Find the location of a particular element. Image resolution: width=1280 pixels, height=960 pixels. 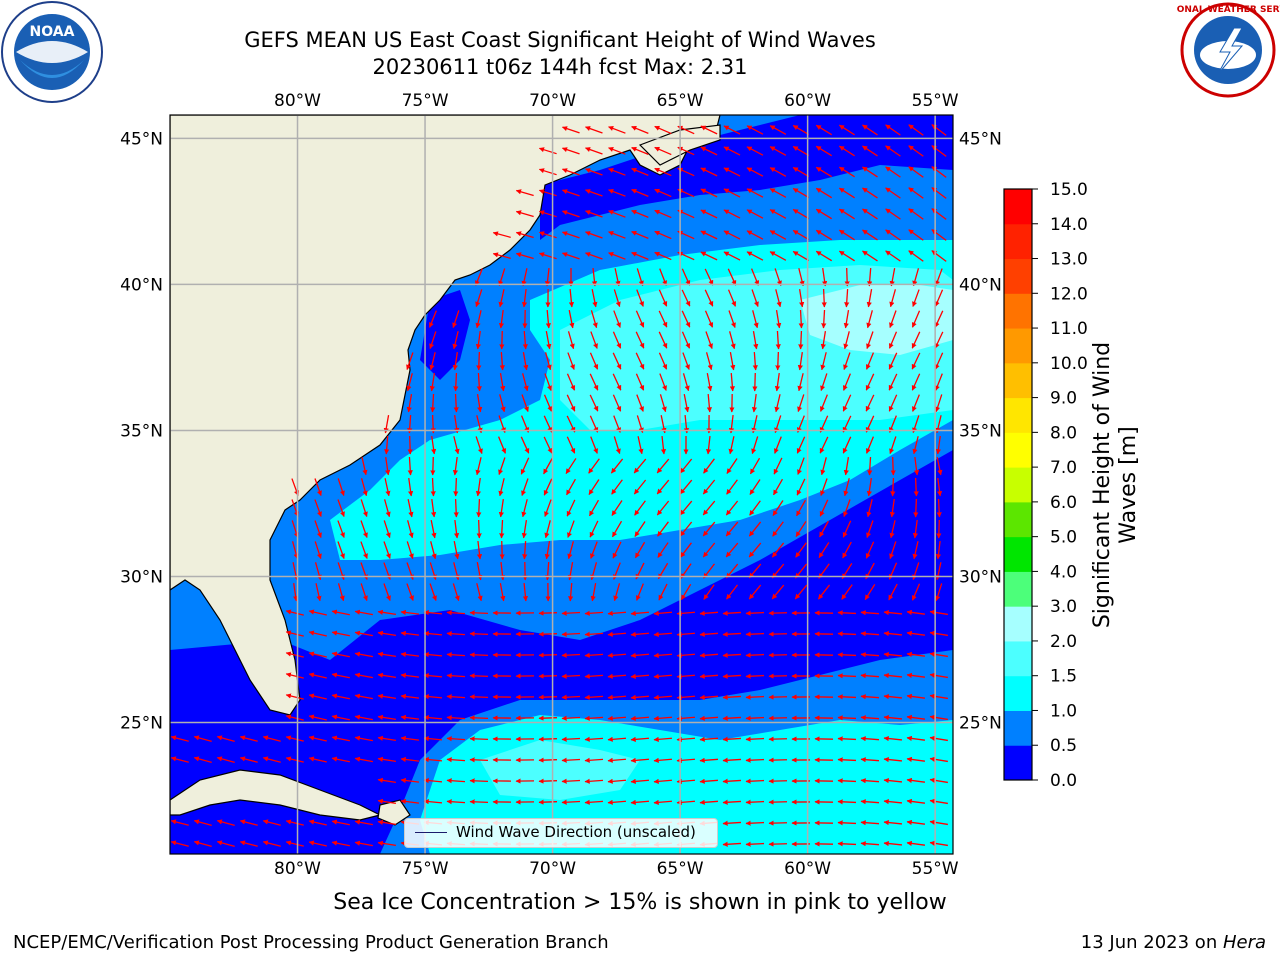

colorbar-tick-label: 12.0 is located at coordinates (1069, 294).